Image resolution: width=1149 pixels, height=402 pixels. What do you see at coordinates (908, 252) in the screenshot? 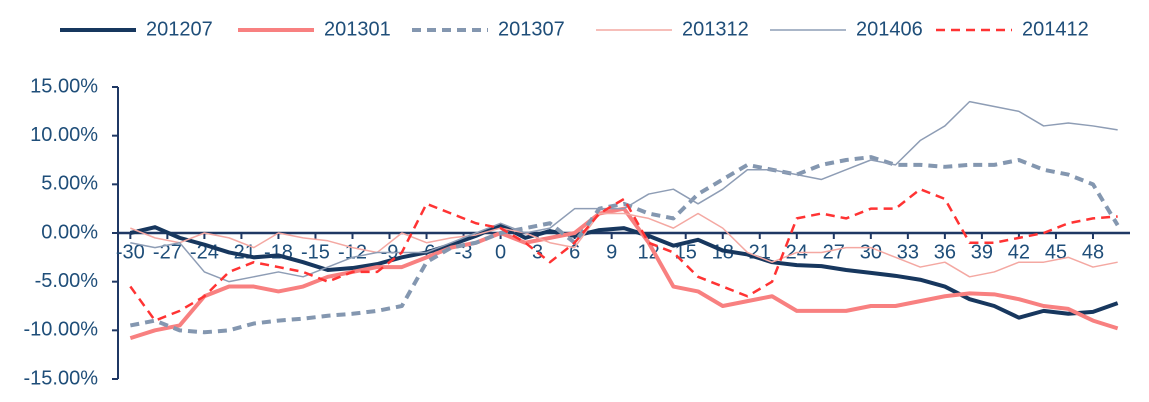
I see `x-tick-label: 33` at bounding box center [908, 252].